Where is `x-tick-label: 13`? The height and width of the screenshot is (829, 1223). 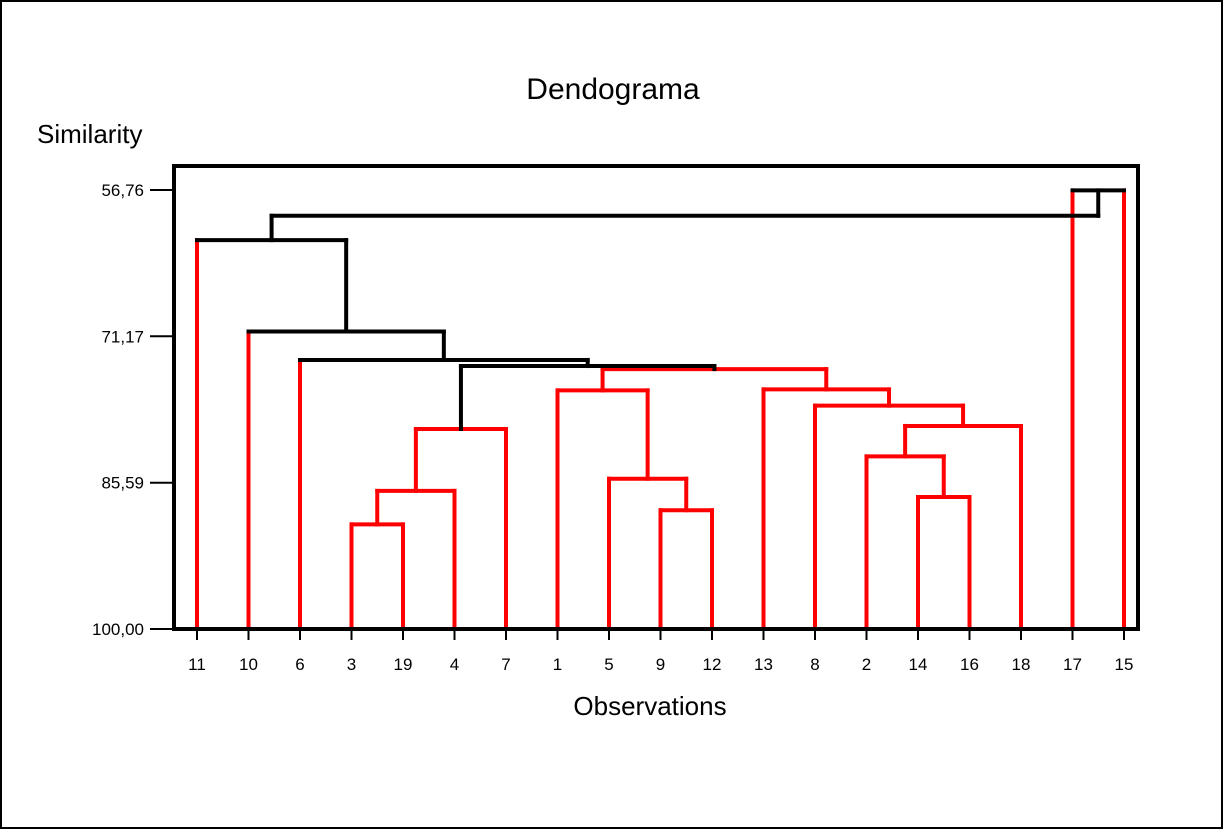
x-tick-label: 13 is located at coordinates (763, 664).